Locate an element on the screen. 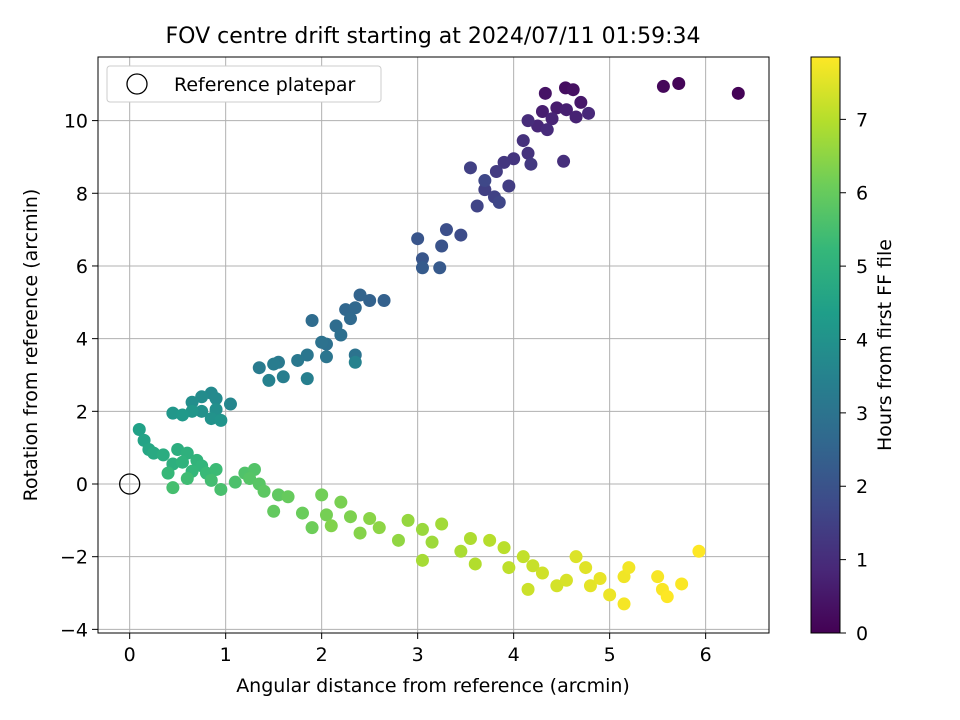 Image resolution: width=960 pixels, height=720 pixels. colorbar-tick-label: 4 is located at coordinates (862, 340).